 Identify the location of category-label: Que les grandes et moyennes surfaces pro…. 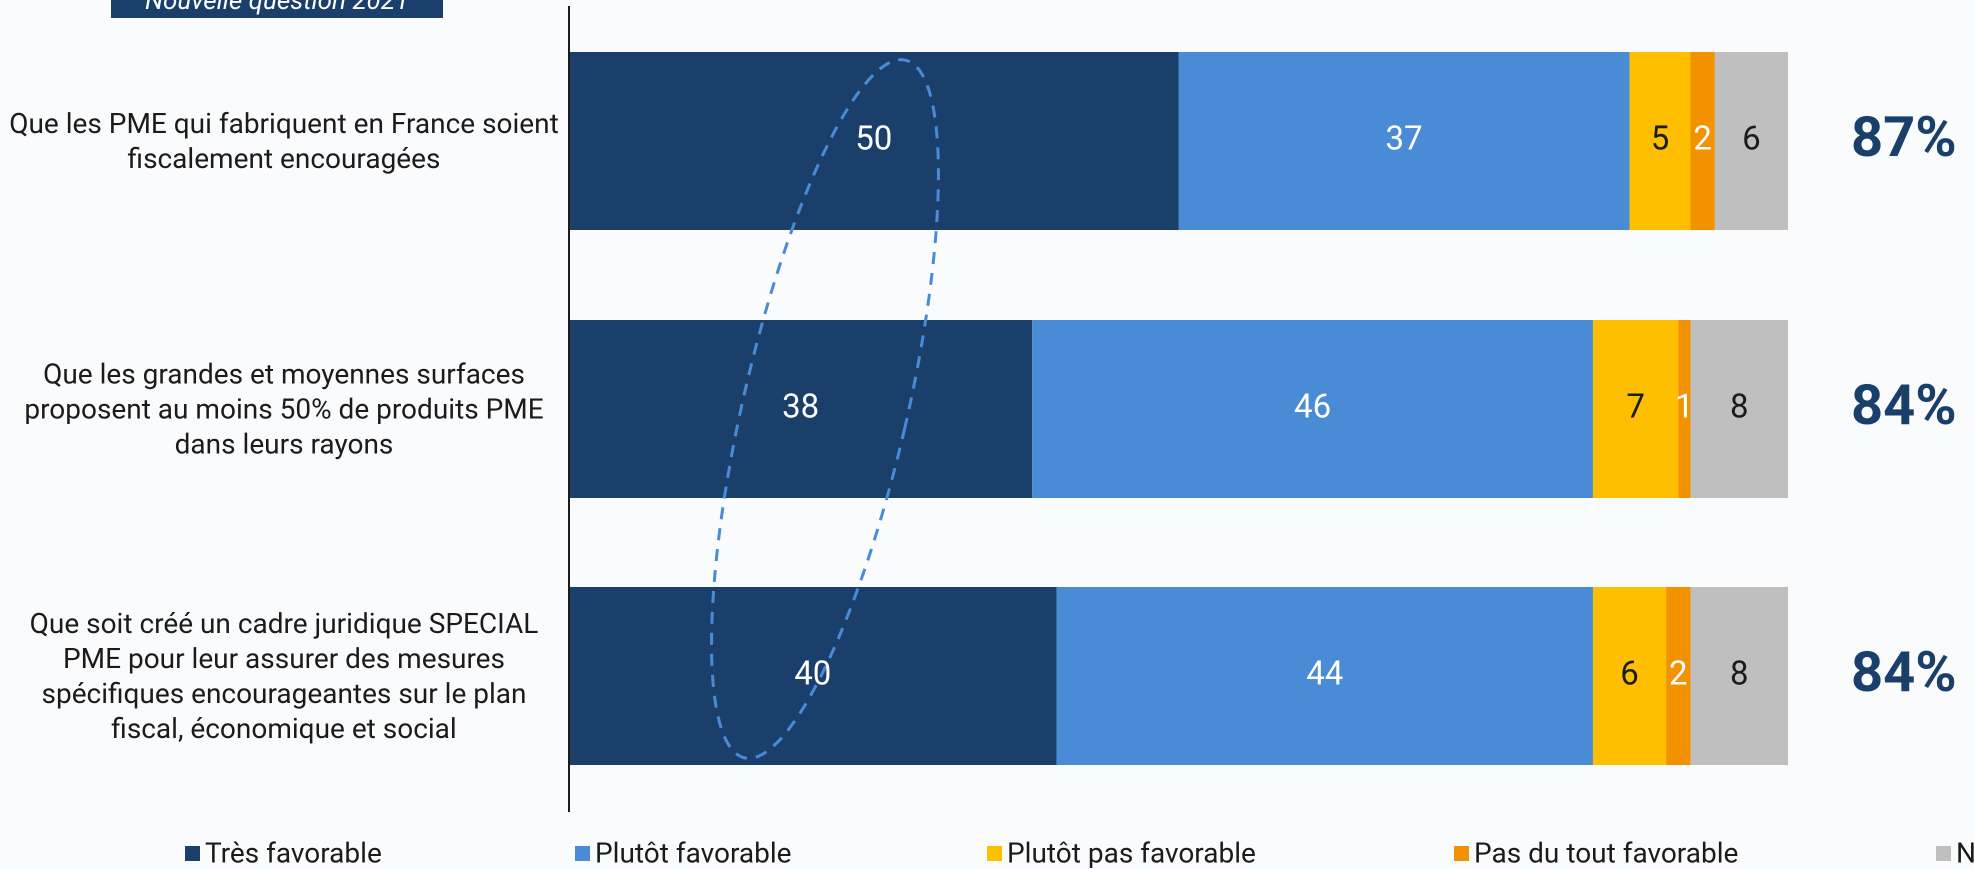
(284, 409).